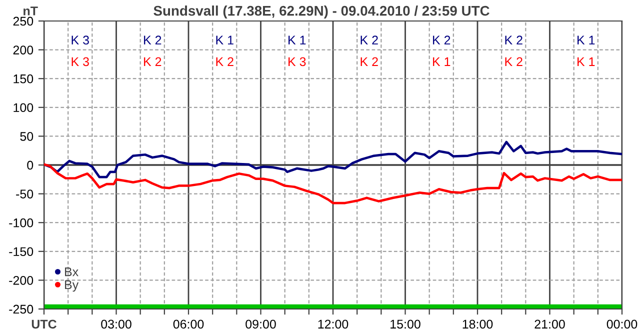 The image size is (643, 331). Describe the element at coordinates (30, 165) in the screenshot. I see `y-tick-label: 0` at that location.